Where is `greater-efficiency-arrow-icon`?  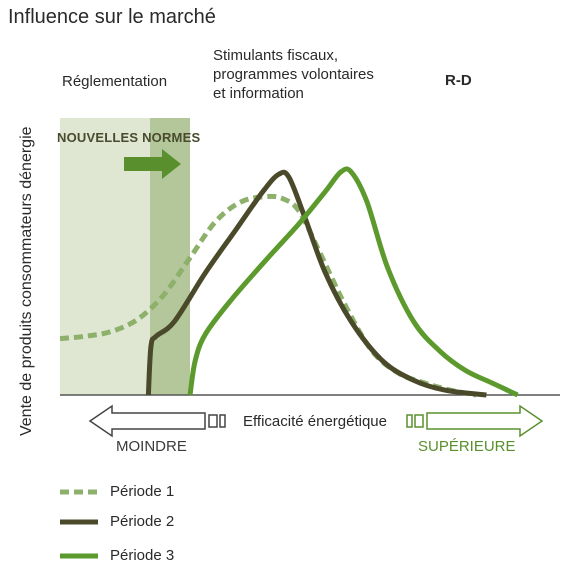
greater-efficiency-arrow-icon is located at coordinates (475, 421).